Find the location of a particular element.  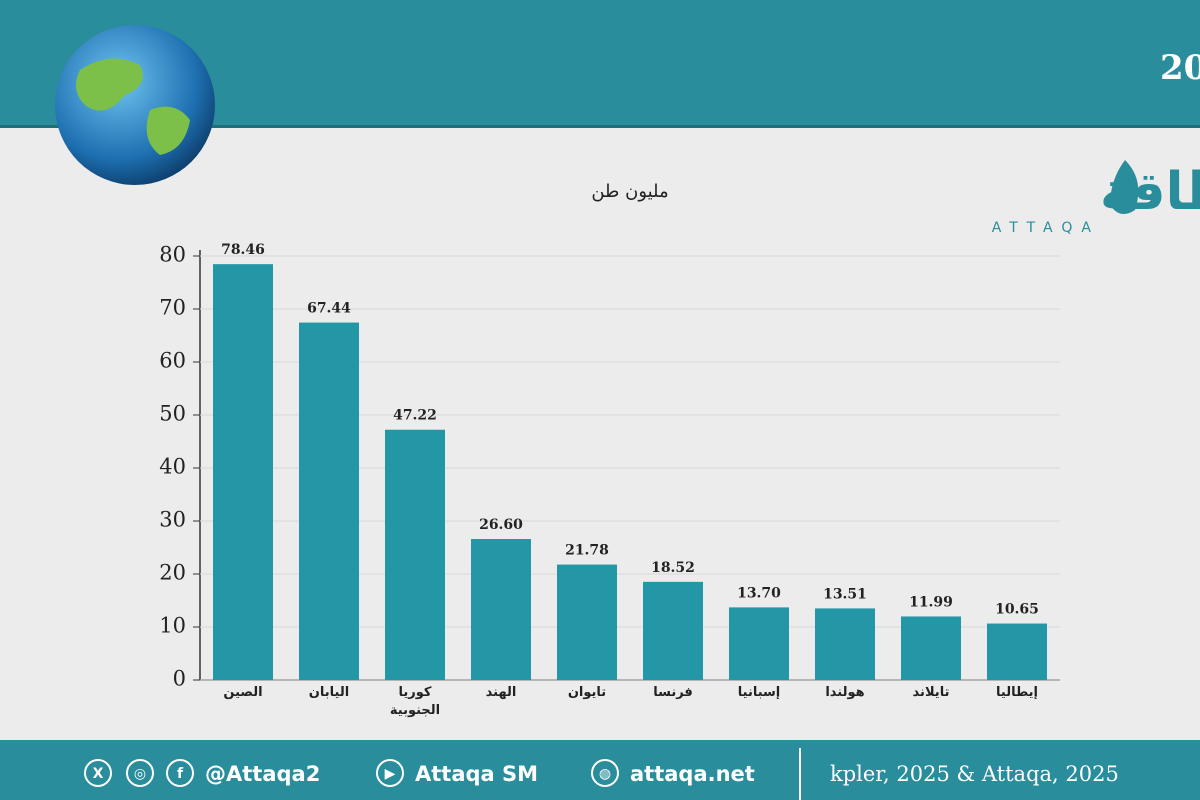

value-label: 67.44 is located at coordinates (329, 309).